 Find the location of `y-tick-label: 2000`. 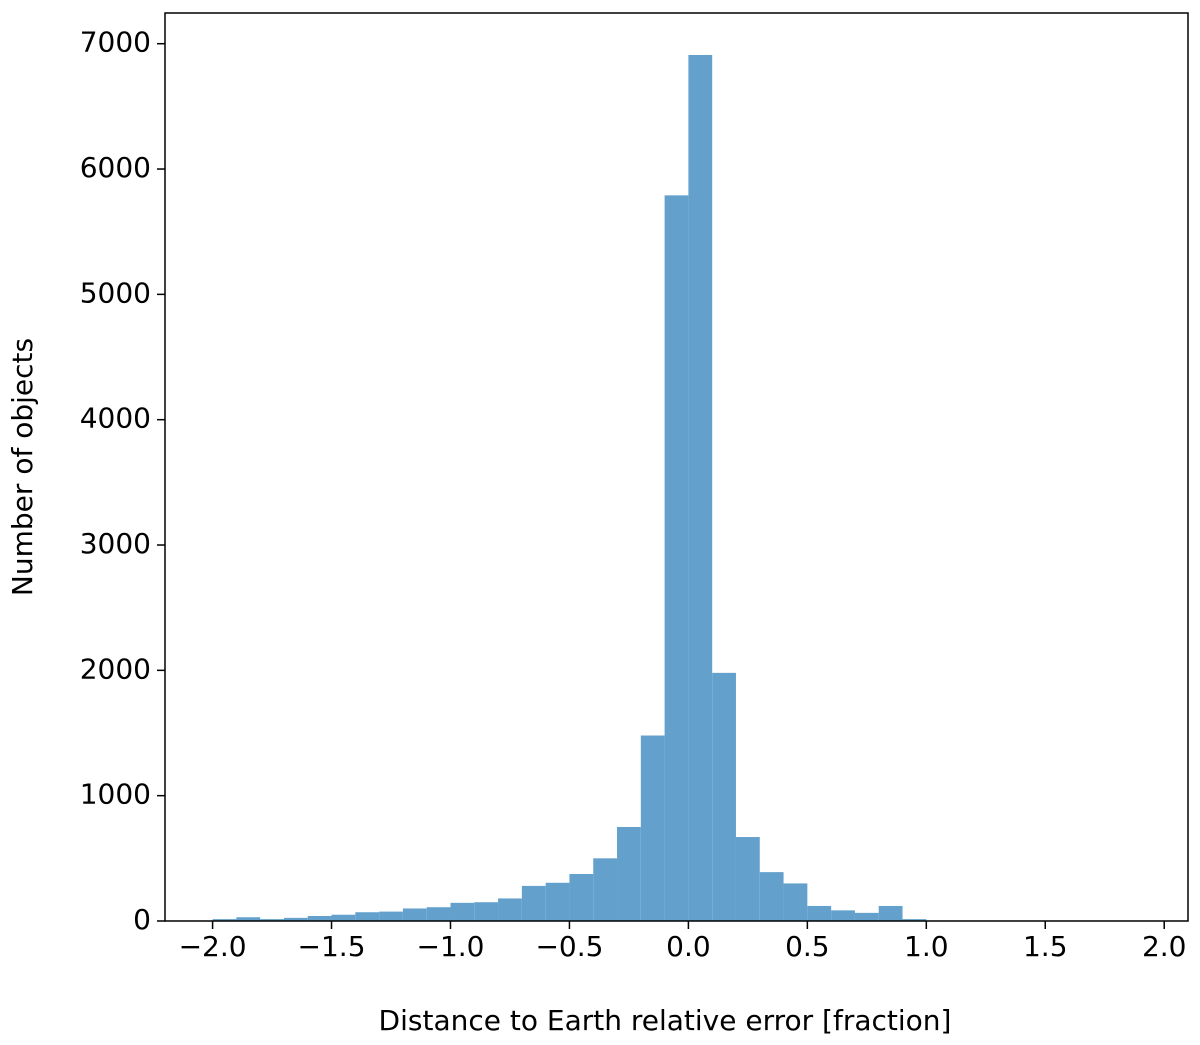

y-tick-label: 2000 is located at coordinates (115, 668).